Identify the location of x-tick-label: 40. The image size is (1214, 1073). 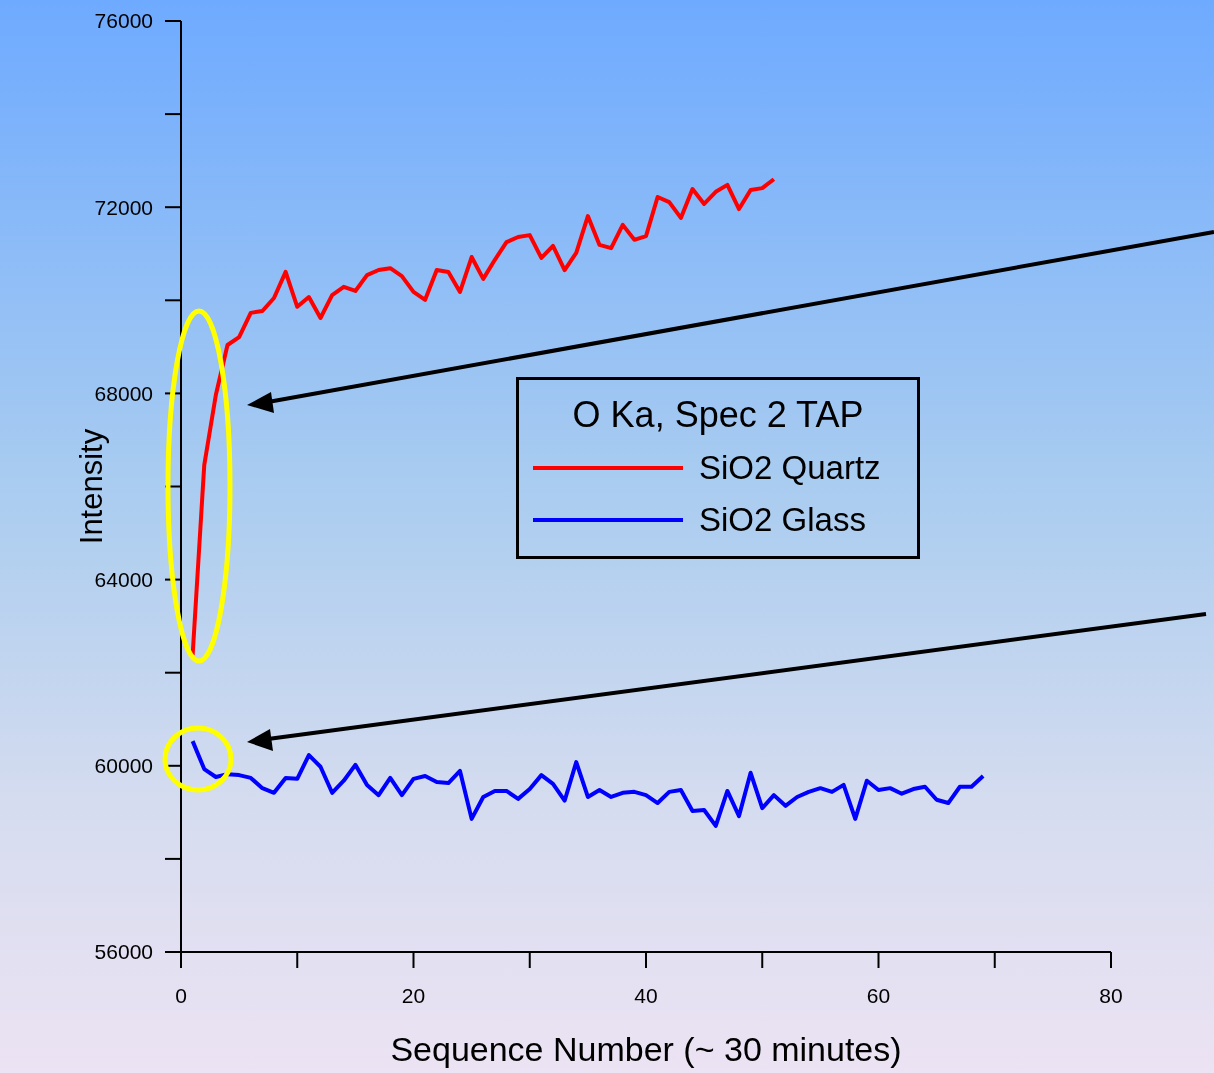
(646, 995).